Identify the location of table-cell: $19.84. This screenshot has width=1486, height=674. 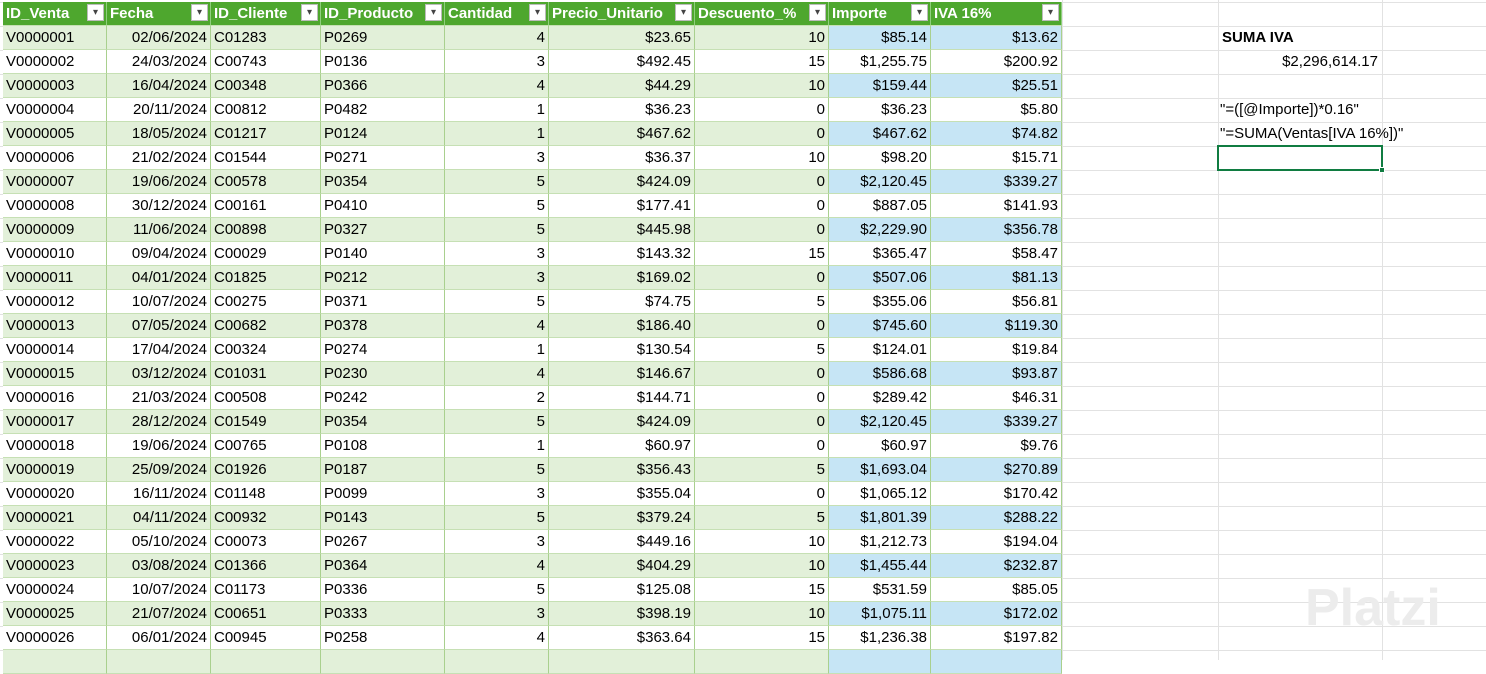
(996, 350).